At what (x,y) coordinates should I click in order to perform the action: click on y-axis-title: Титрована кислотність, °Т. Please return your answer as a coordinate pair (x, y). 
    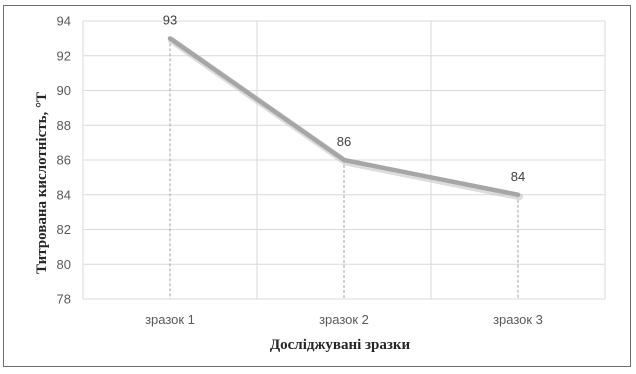
    Looking at the image, I should click on (42, 183).